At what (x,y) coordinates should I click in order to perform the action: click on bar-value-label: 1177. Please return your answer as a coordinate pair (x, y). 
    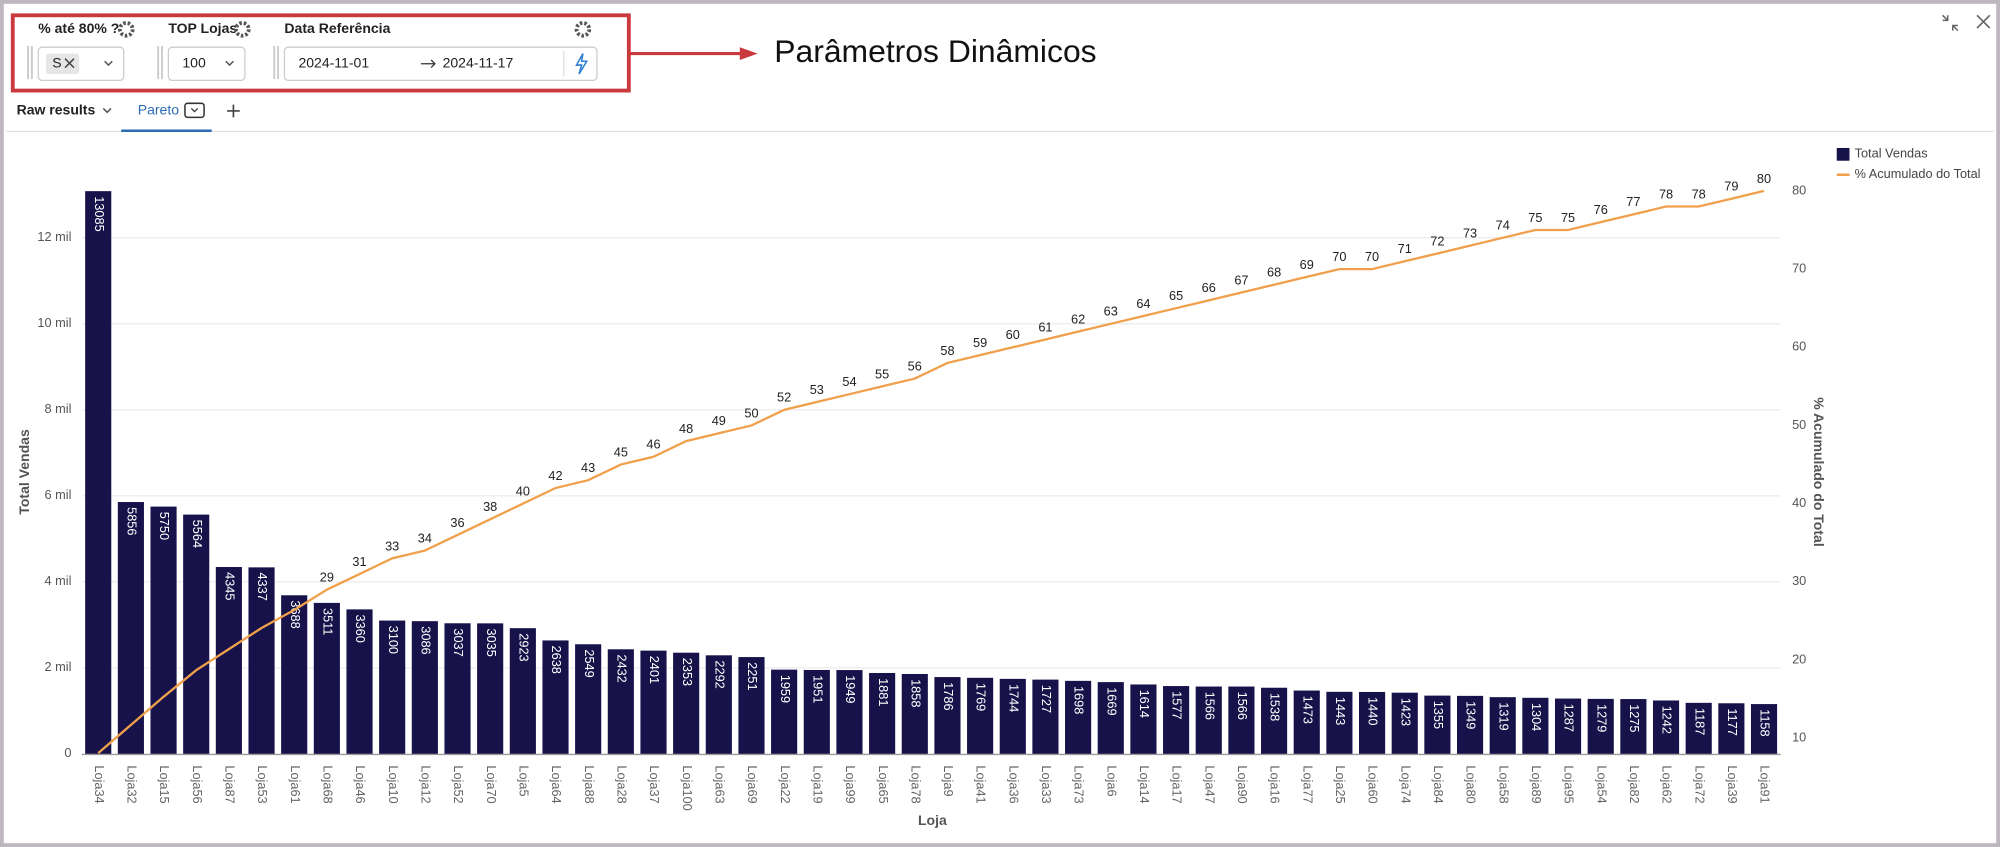
    Looking at the image, I should click on (1732, 721).